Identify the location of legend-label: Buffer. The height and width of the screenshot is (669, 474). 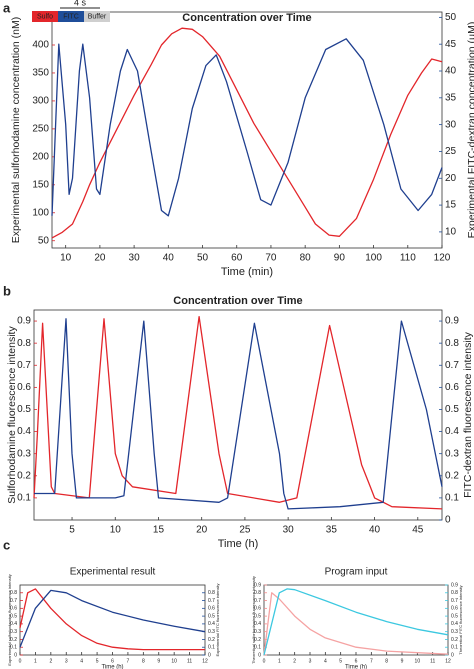
(97, 16).